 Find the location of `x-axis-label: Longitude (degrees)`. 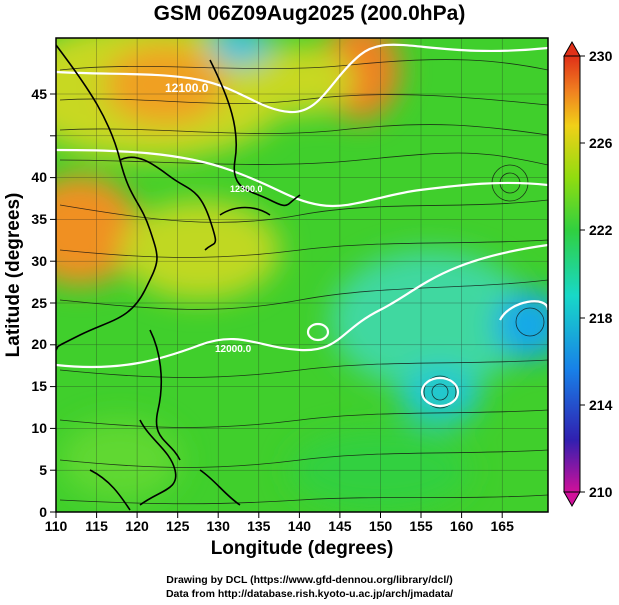

x-axis-label: Longitude (degrees) is located at coordinates (302, 548).